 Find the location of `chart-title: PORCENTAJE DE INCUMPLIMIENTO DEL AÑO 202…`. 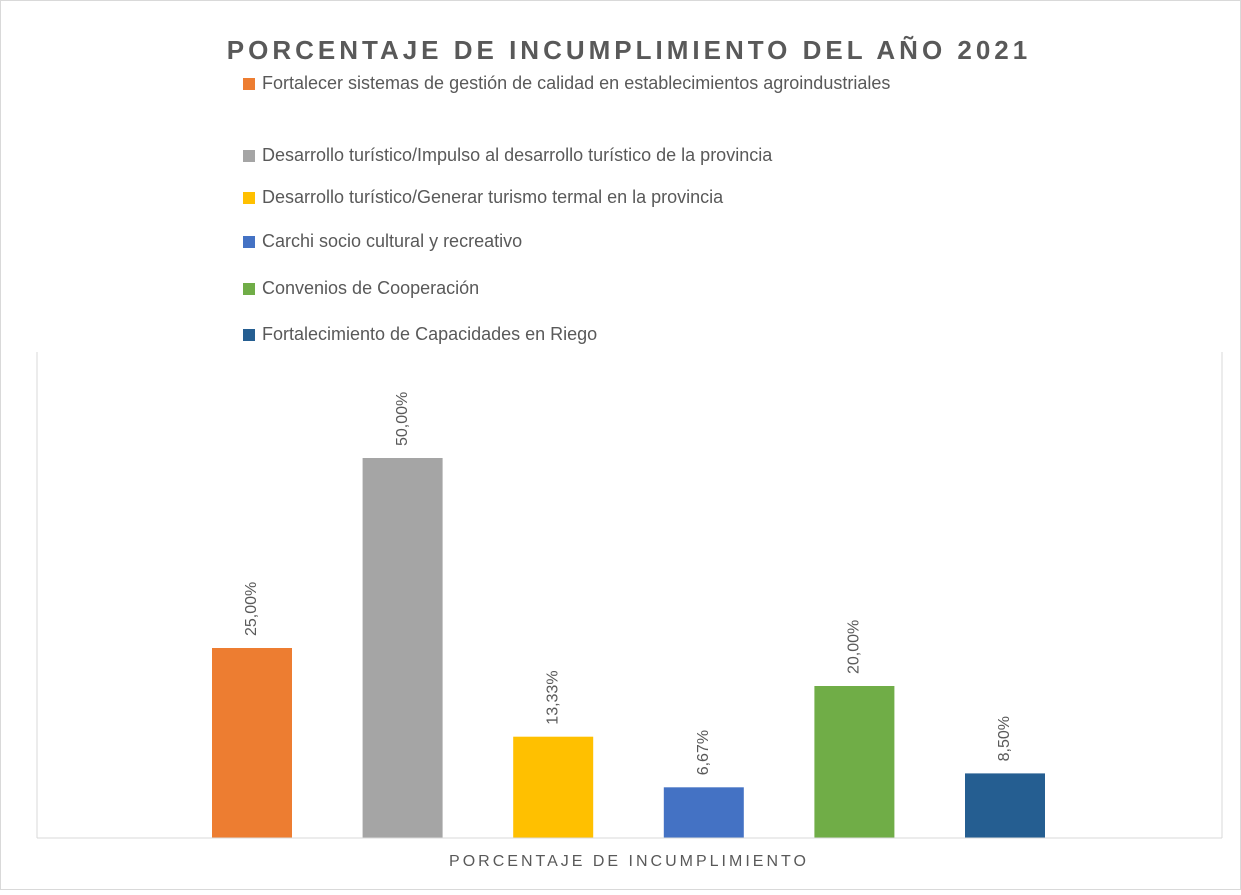

chart-title: PORCENTAJE DE INCUMPLIMIENTO DEL AÑO 202… is located at coordinates (629, 50).